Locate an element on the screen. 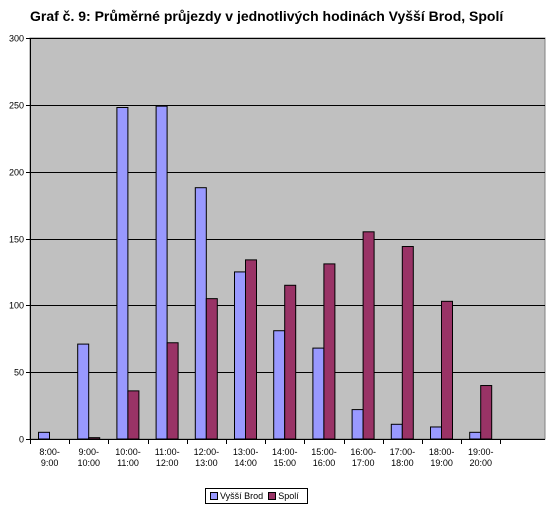  x-tick-label-line2: 16:00 is located at coordinates (324, 463).